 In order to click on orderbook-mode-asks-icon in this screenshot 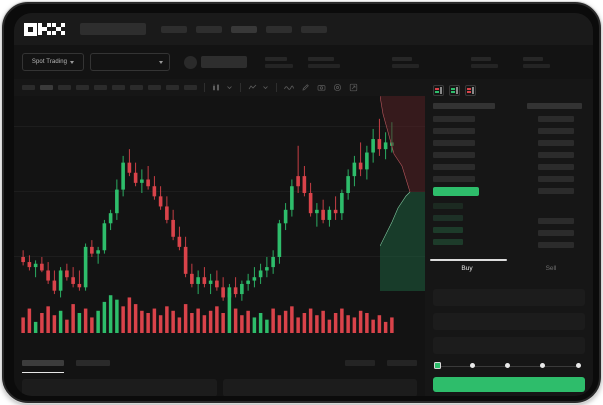, I will do `click(469, 90)`.